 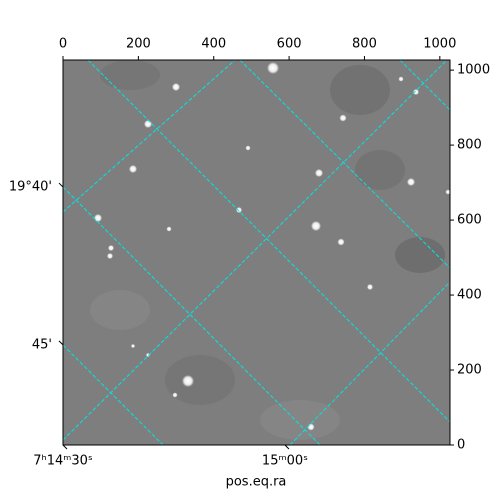 I want to click on right-tick-label: 600, so click(x=469, y=220).